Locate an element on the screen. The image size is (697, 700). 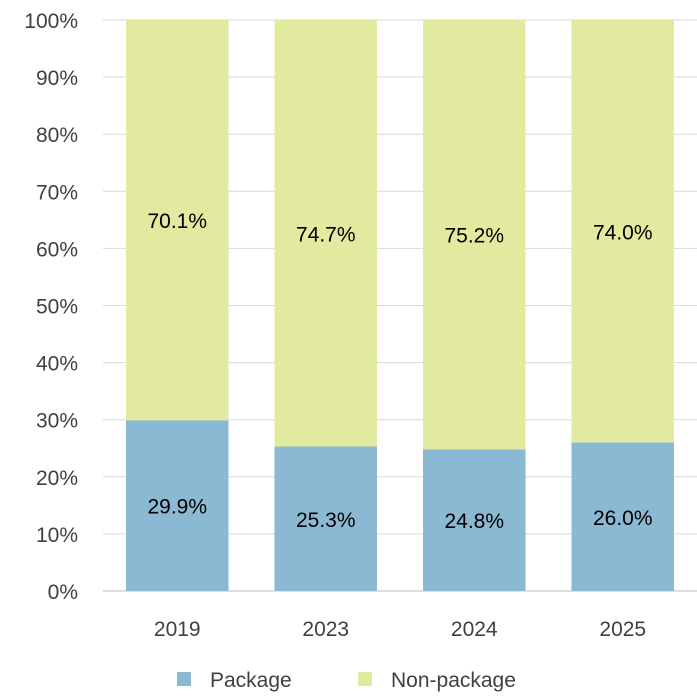
x-tick-label: 2024 is located at coordinates (474, 629).